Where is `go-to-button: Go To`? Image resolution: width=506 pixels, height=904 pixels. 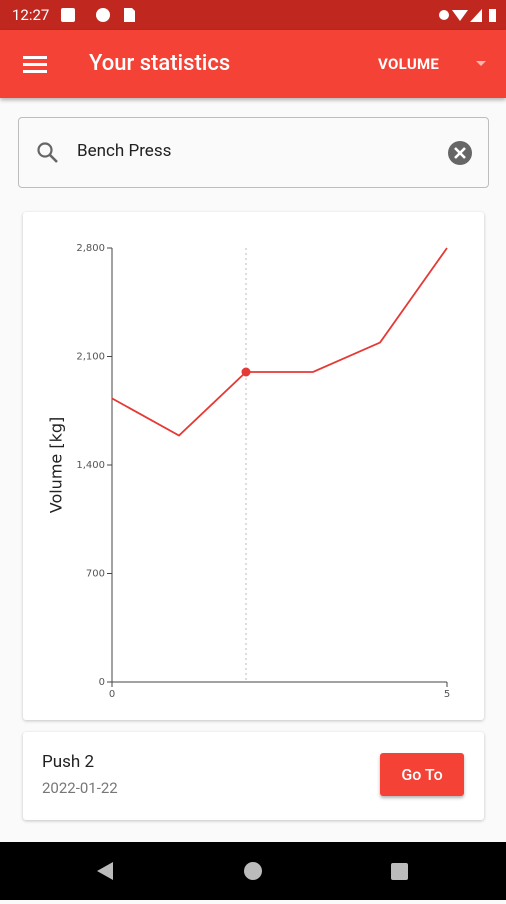
go-to-button: Go To is located at coordinates (422, 774).